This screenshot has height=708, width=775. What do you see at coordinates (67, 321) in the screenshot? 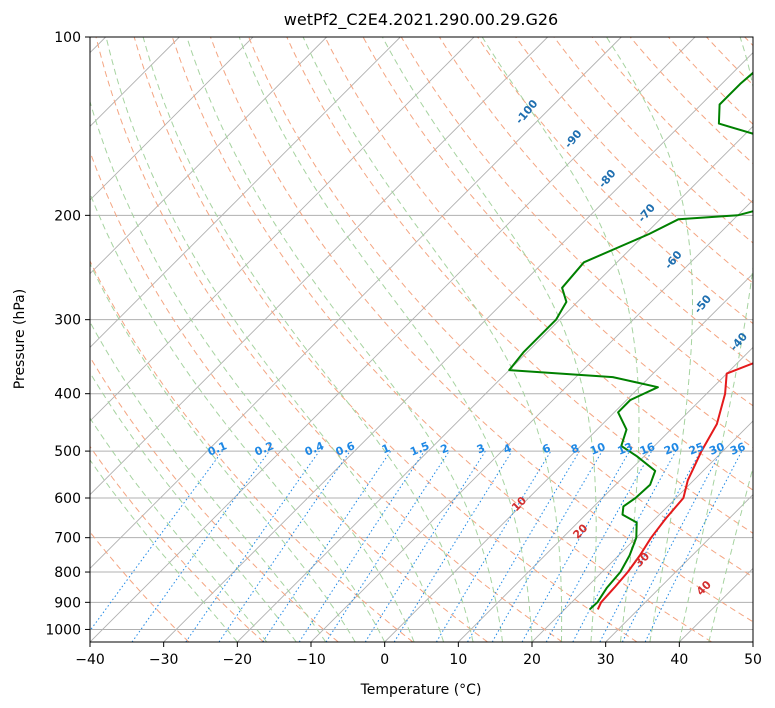
I see `y-tick-label: 300` at bounding box center [67, 321].